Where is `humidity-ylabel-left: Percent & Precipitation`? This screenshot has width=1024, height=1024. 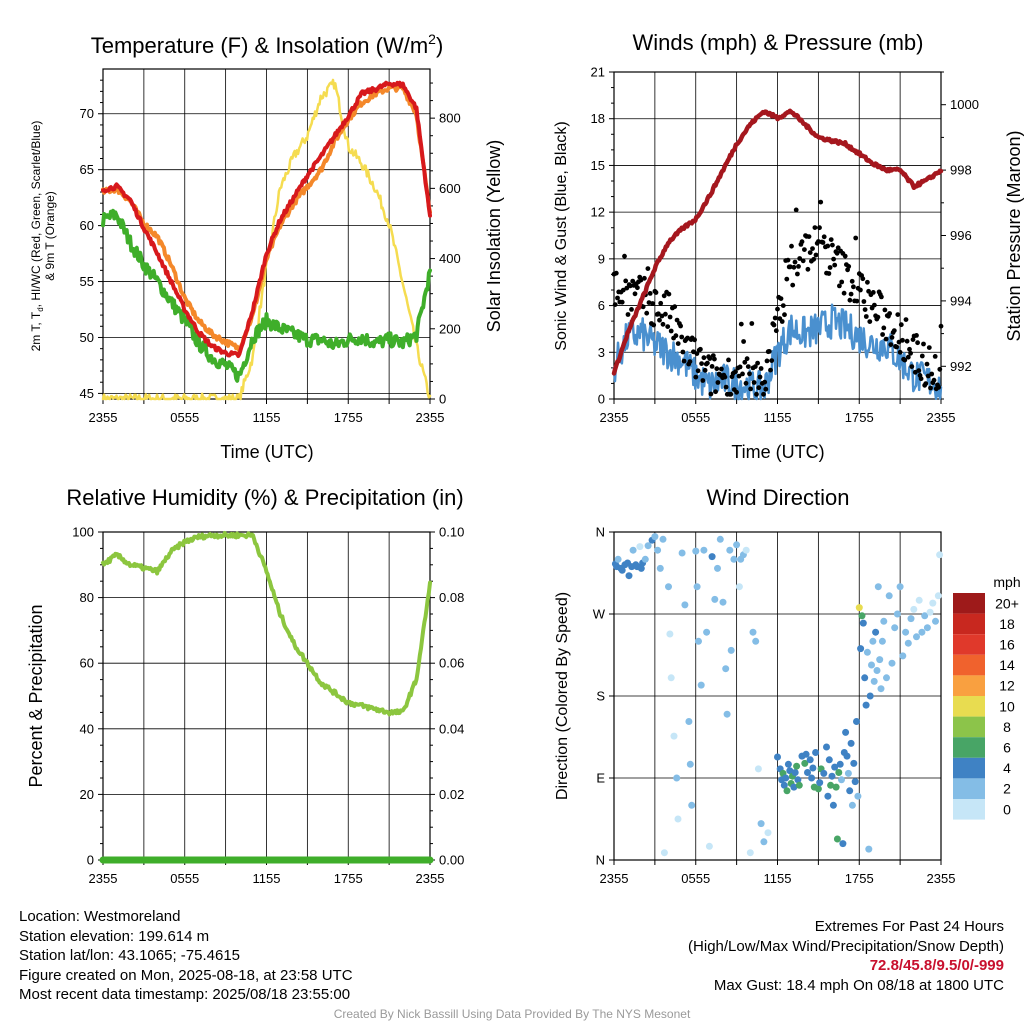
humidity-ylabel-left: Percent & Precipitation is located at coordinates (36, 695).